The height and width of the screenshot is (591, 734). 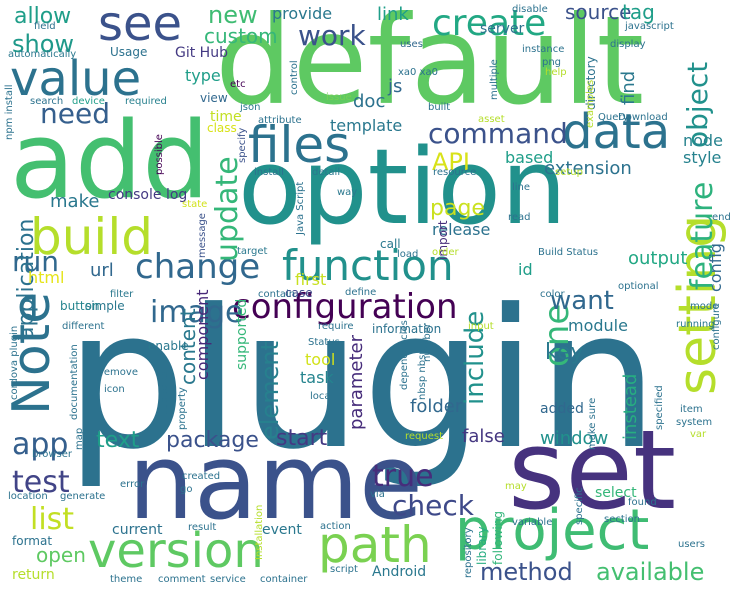 I want to click on word: icon, so click(x=114, y=389).